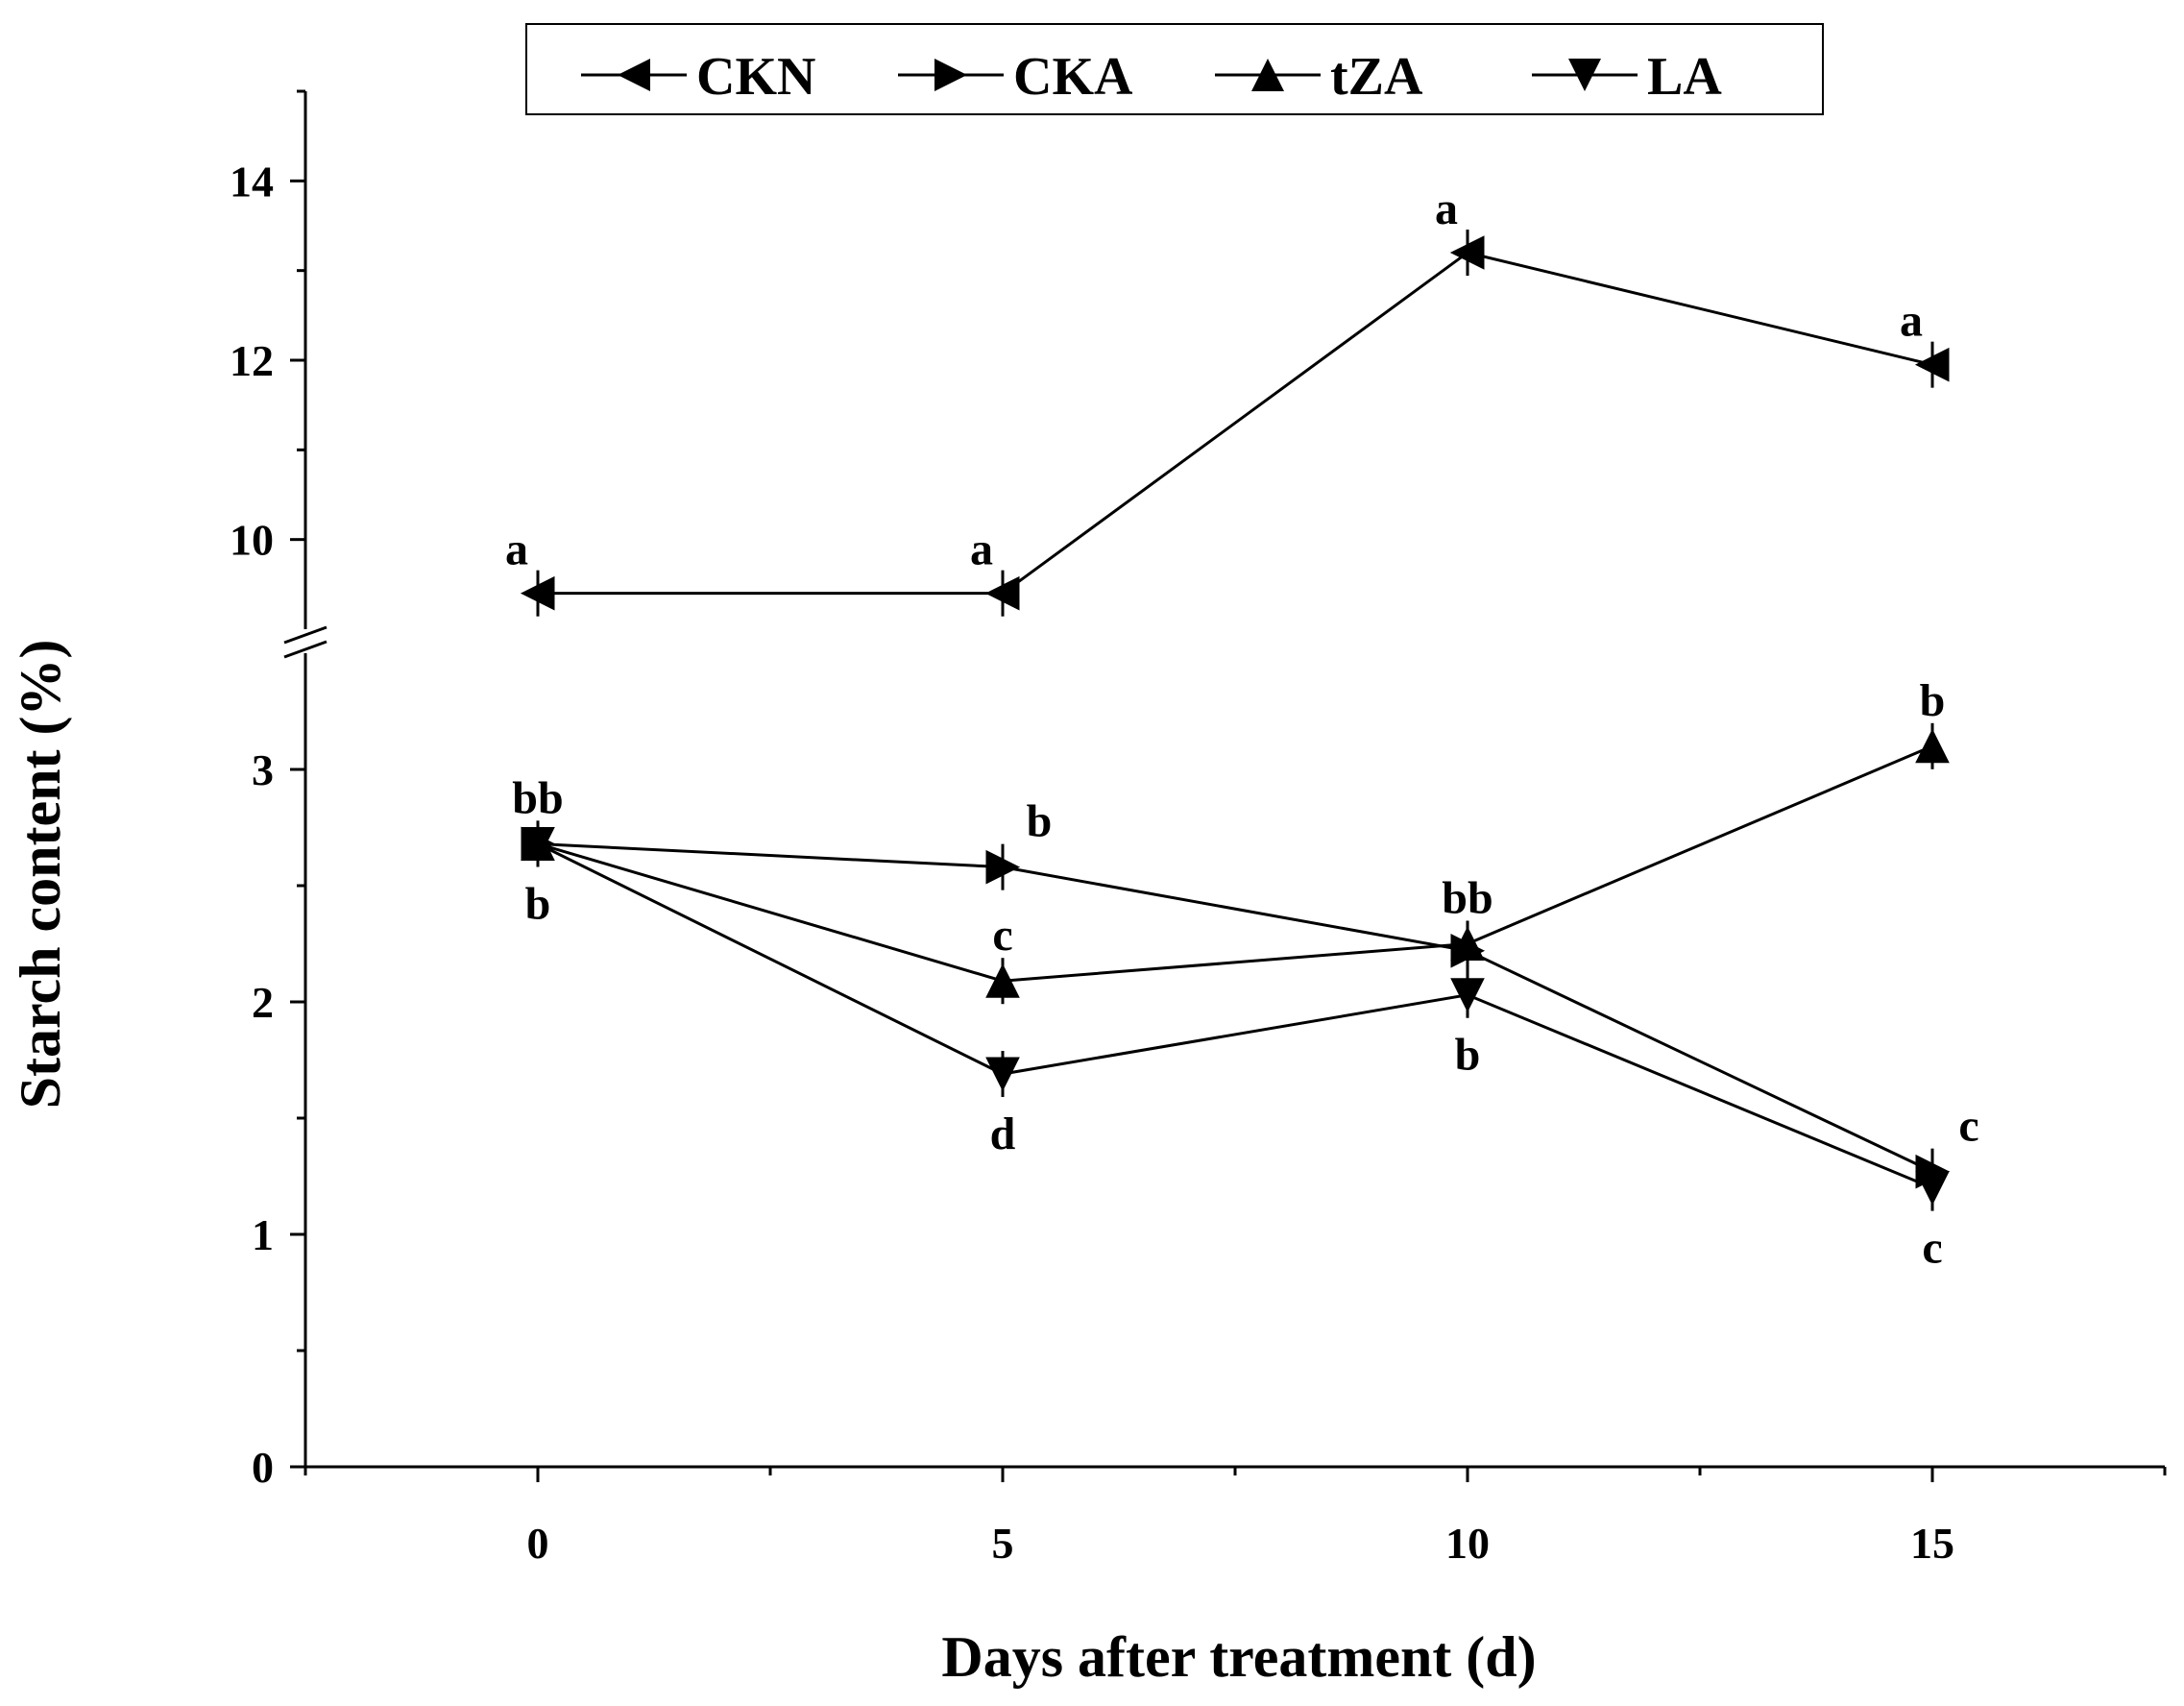  What do you see at coordinates (1073, 77) in the screenshot?
I see `legend-label: CKA` at bounding box center [1073, 77].